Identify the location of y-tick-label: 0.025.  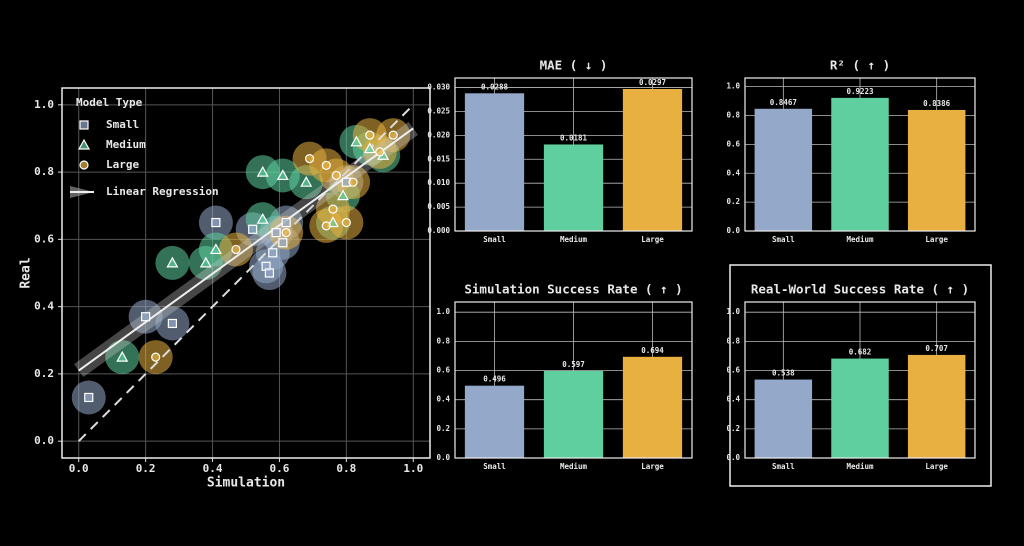
(438, 110).